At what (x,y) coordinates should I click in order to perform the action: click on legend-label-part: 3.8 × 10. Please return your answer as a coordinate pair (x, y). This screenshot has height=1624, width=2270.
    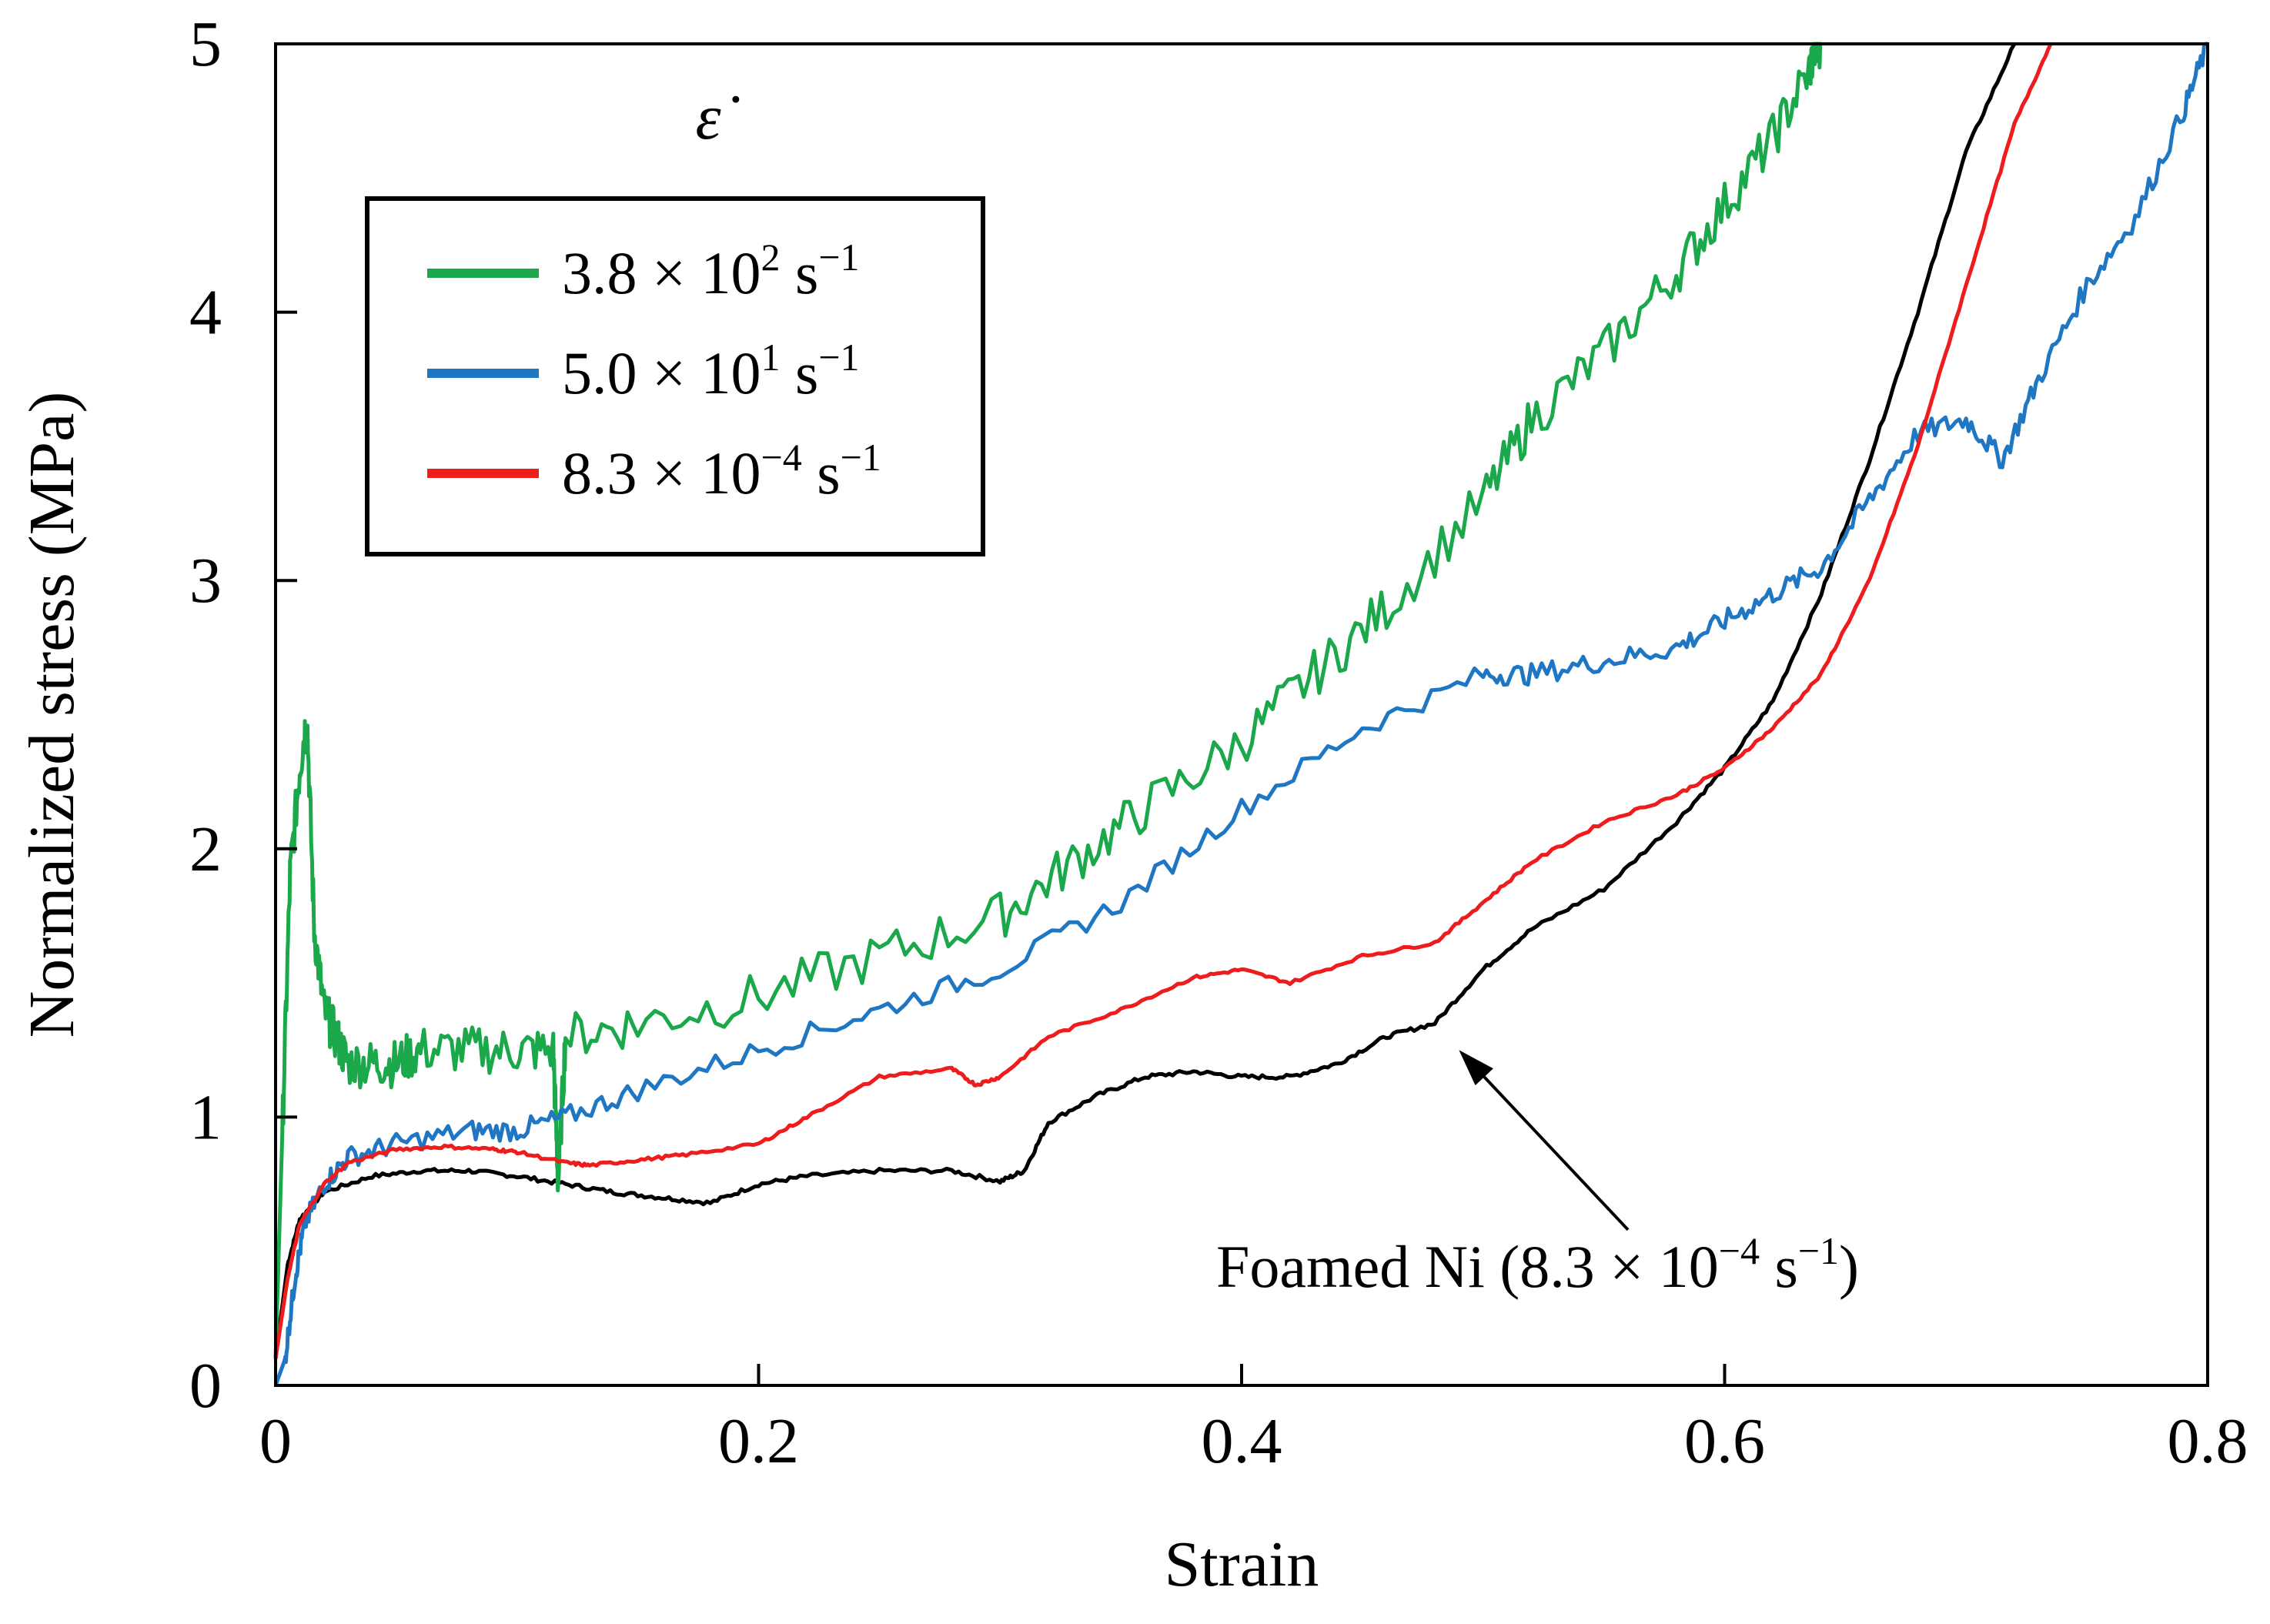
    Looking at the image, I should click on (661, 272).